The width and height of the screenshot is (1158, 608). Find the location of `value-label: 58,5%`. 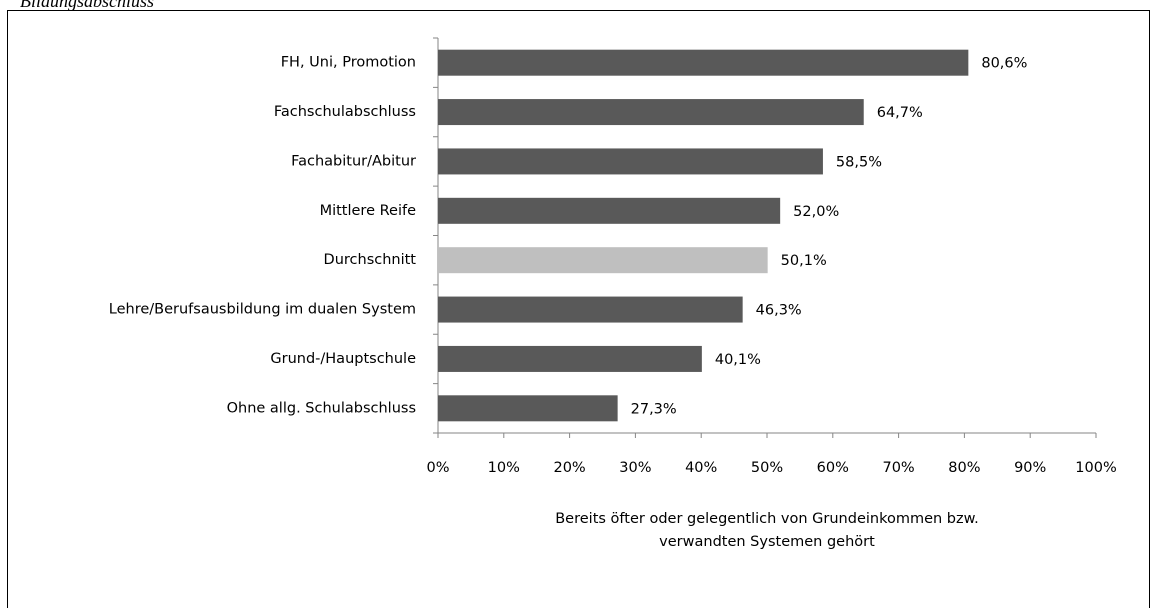

value-label: 58,5% is located at coordinates (859, 162).